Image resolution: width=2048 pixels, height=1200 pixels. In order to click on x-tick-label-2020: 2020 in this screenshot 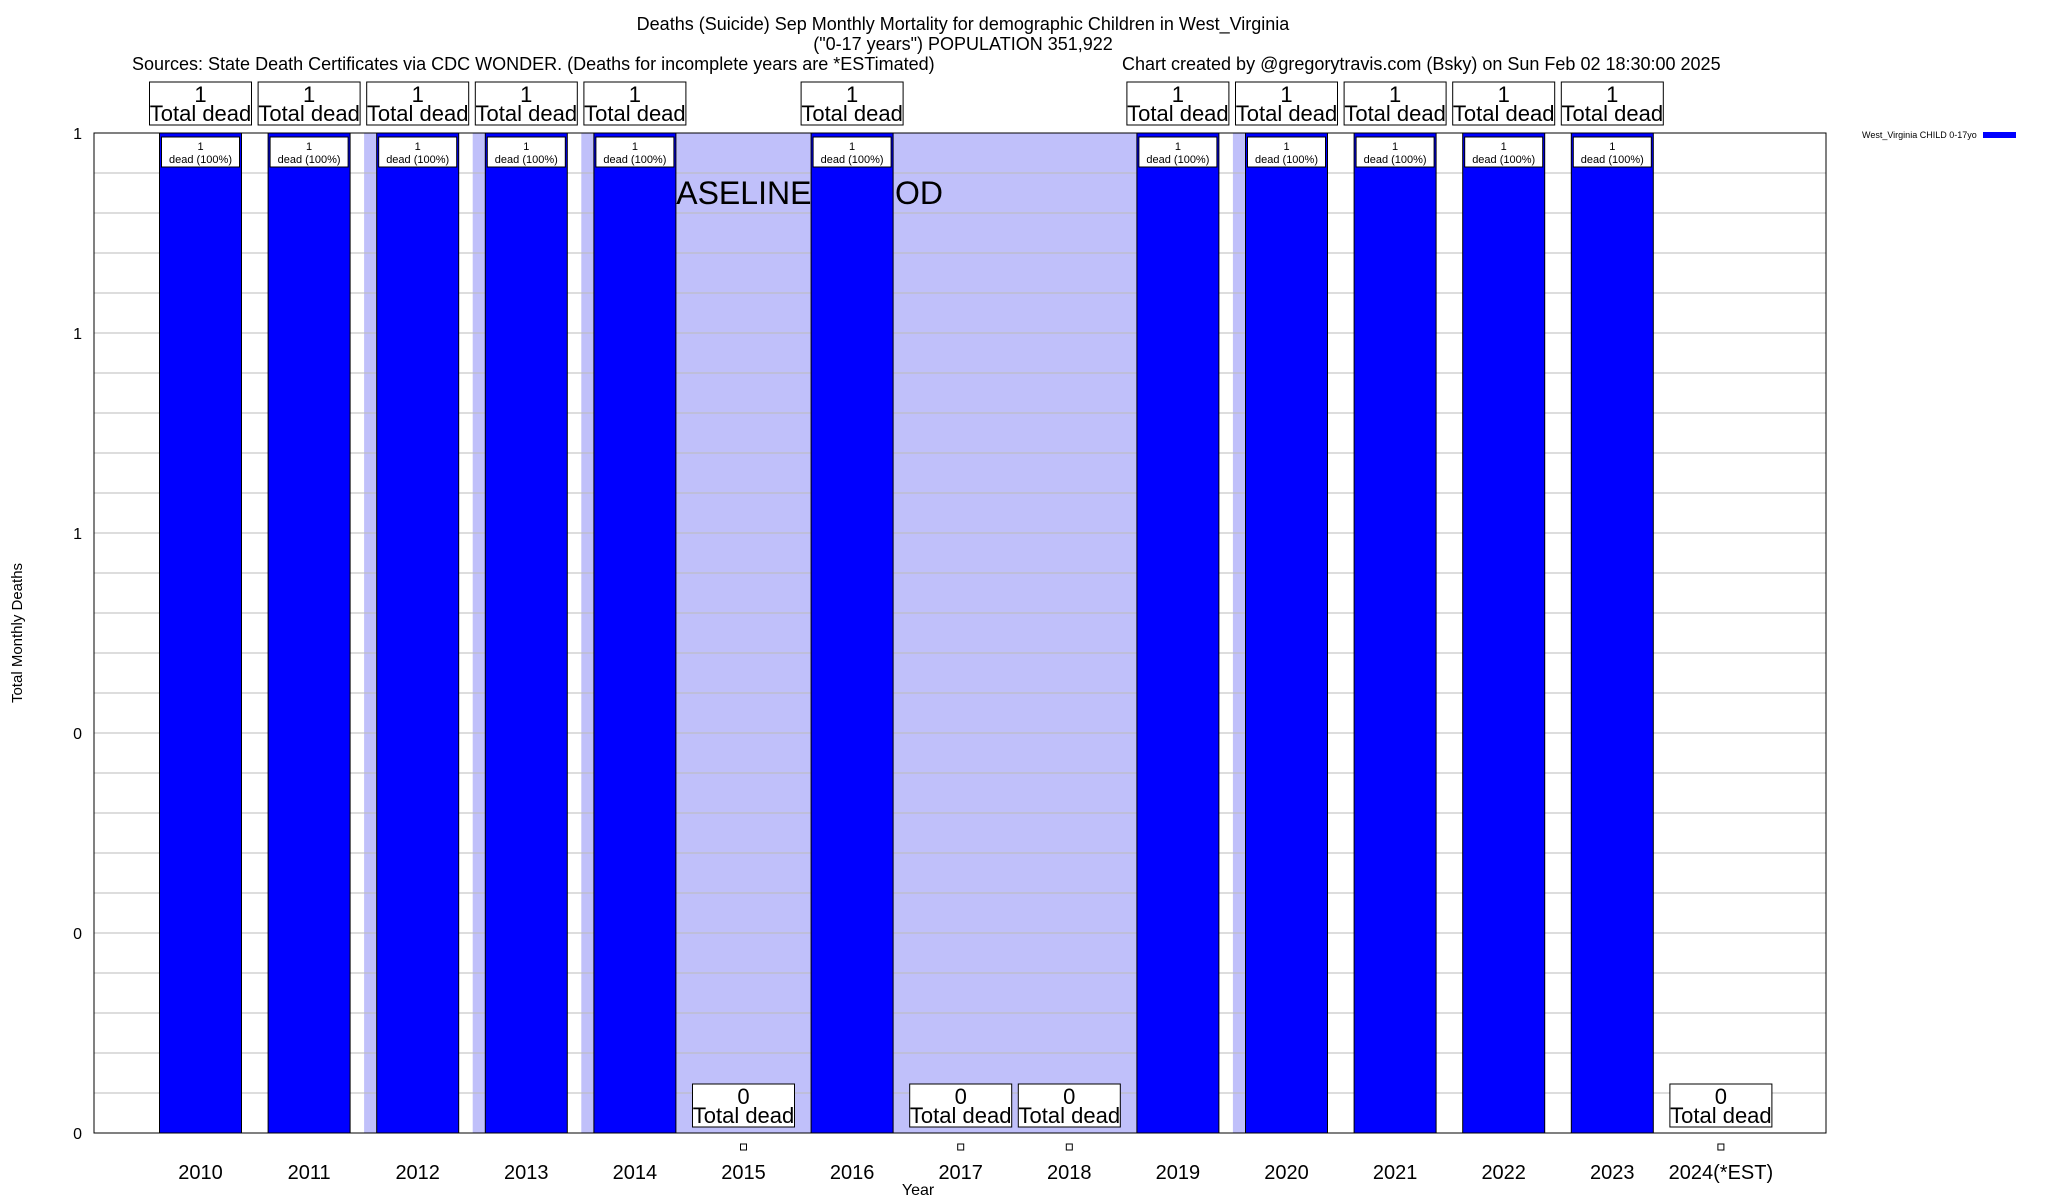, I will do `click(1286, 1173)`.